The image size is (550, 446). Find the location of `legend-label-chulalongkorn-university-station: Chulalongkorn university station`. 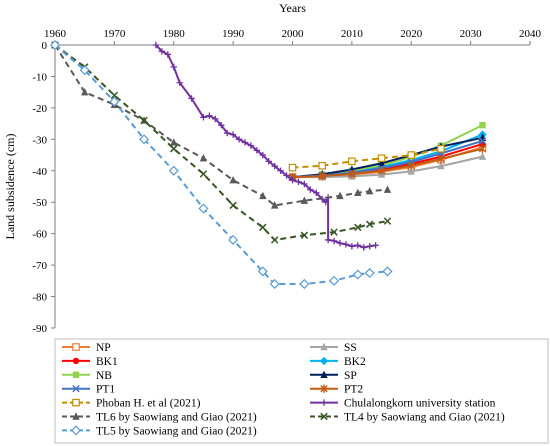

legend-label-chulalongkorn-university-station: Chulalongkorn university station is located at coordinates (420, 404).